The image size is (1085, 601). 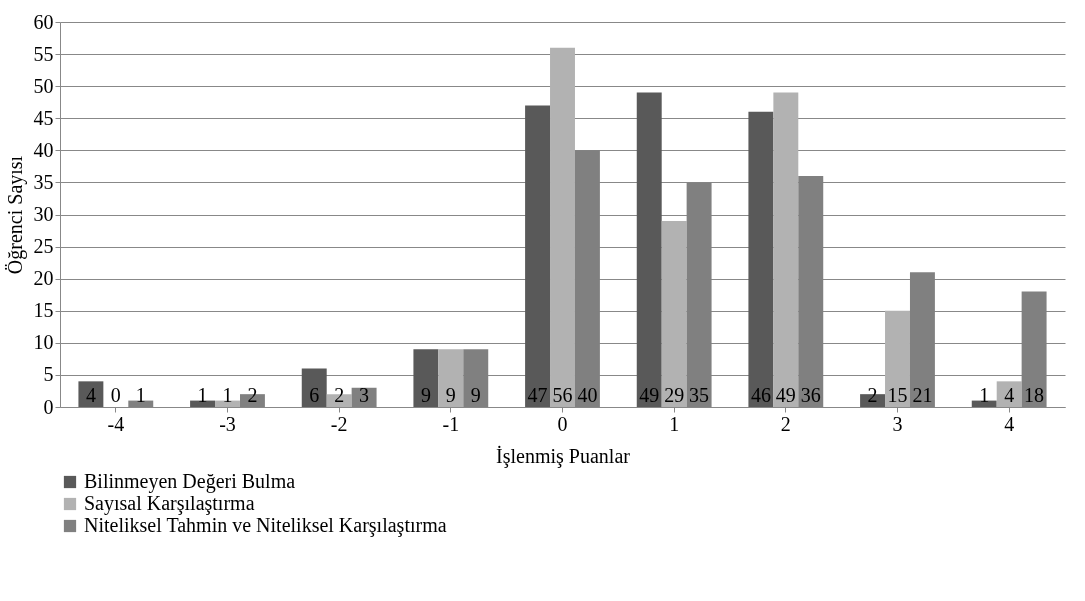 What do you see at coordinates (760, 395) in the screenshot?
I see `data-label: 46` at bounding box center [760, 395].